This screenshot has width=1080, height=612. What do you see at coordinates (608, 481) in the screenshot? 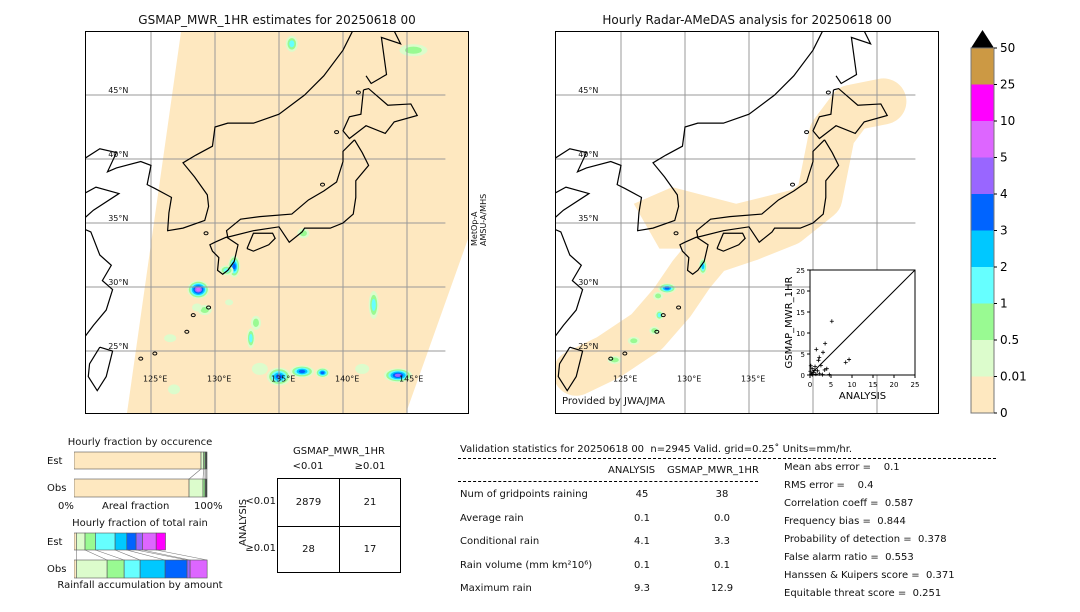
I see `stats-table-divider` at bounding box center [608, 481].